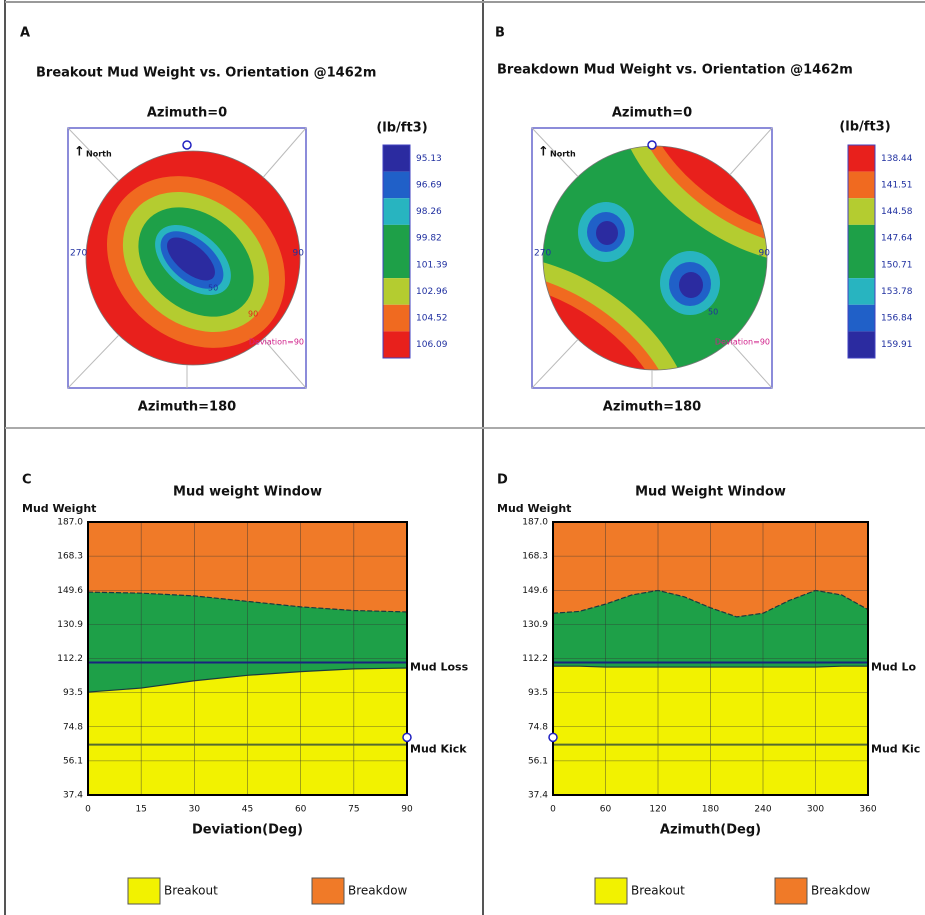 Image resolution: width=925 pixels, height=915 pixels. Describe the element at coordinates (407, 737) in the screenshot. I see `marker` at that location.